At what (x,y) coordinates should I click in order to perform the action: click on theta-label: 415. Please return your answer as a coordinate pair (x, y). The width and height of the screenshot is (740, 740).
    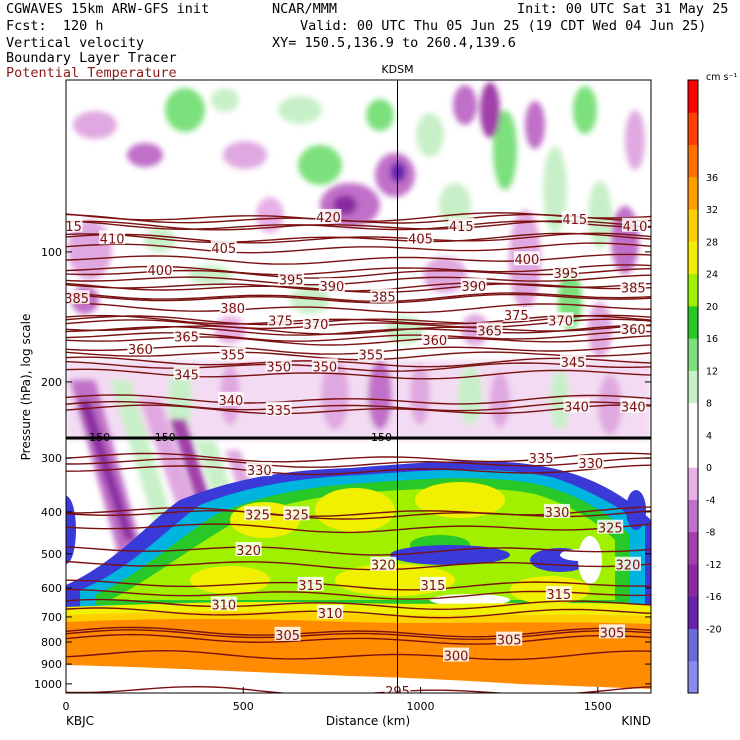
    Looking at the image, I should click on (574, 220).